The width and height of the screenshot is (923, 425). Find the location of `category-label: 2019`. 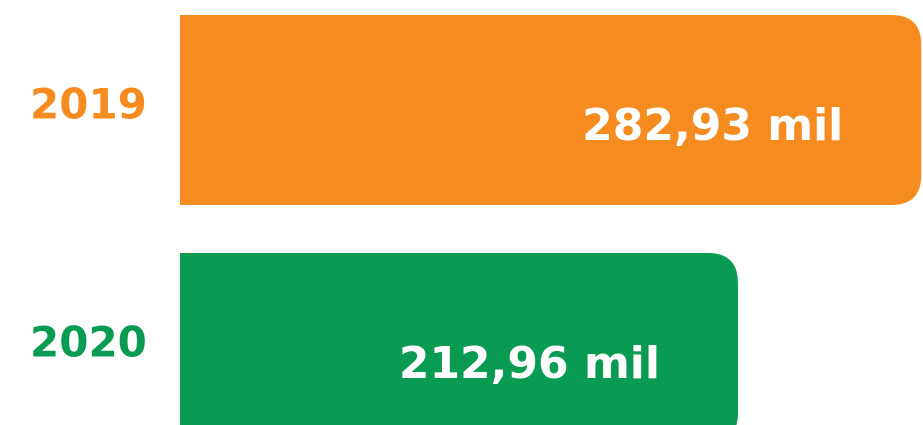

category-label: 2019 is located at coordinates (88, 104).